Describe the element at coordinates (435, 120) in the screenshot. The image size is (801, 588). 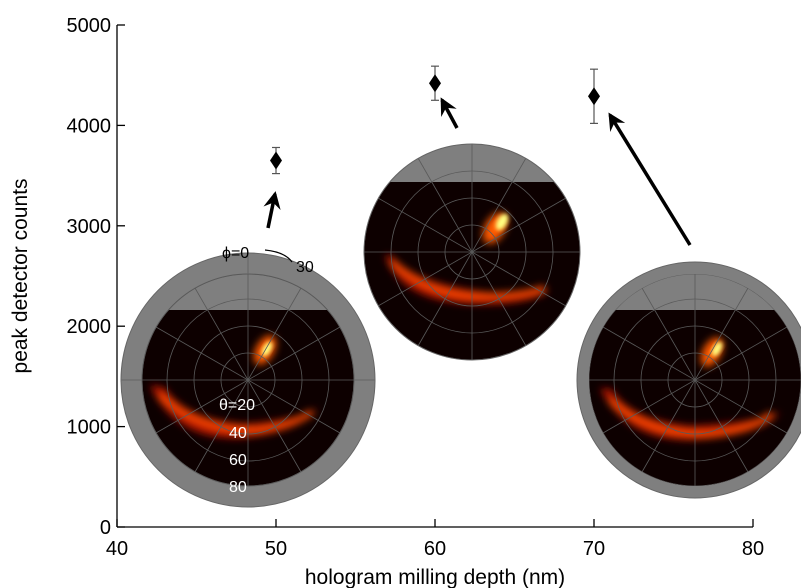
I see `data-series` at that location.